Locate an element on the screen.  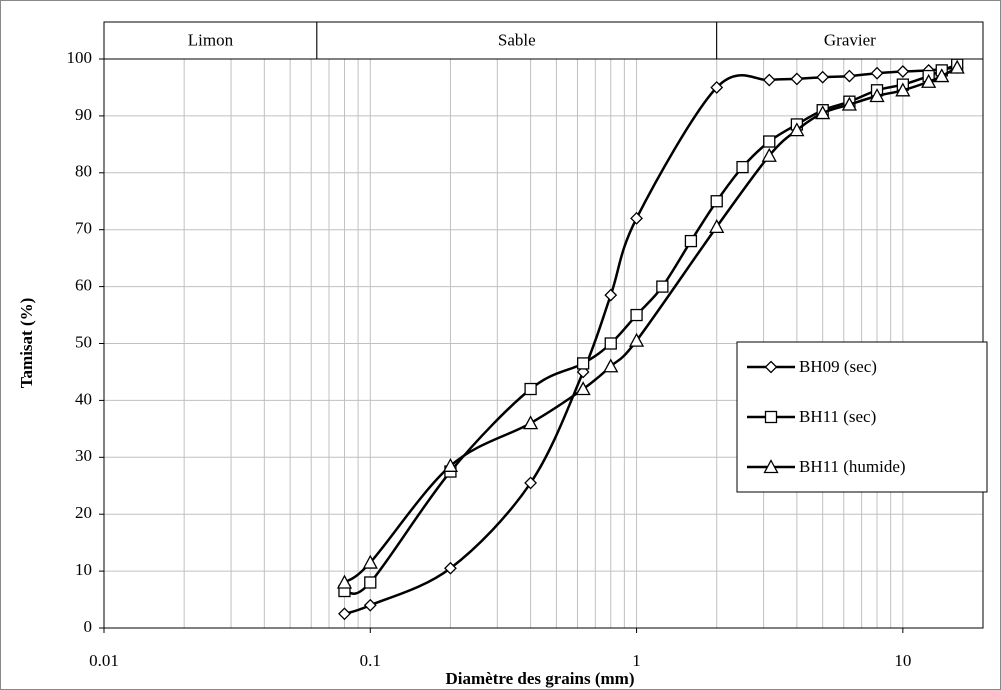
y-tick-label: 60 is located at coordinates (83, 285).